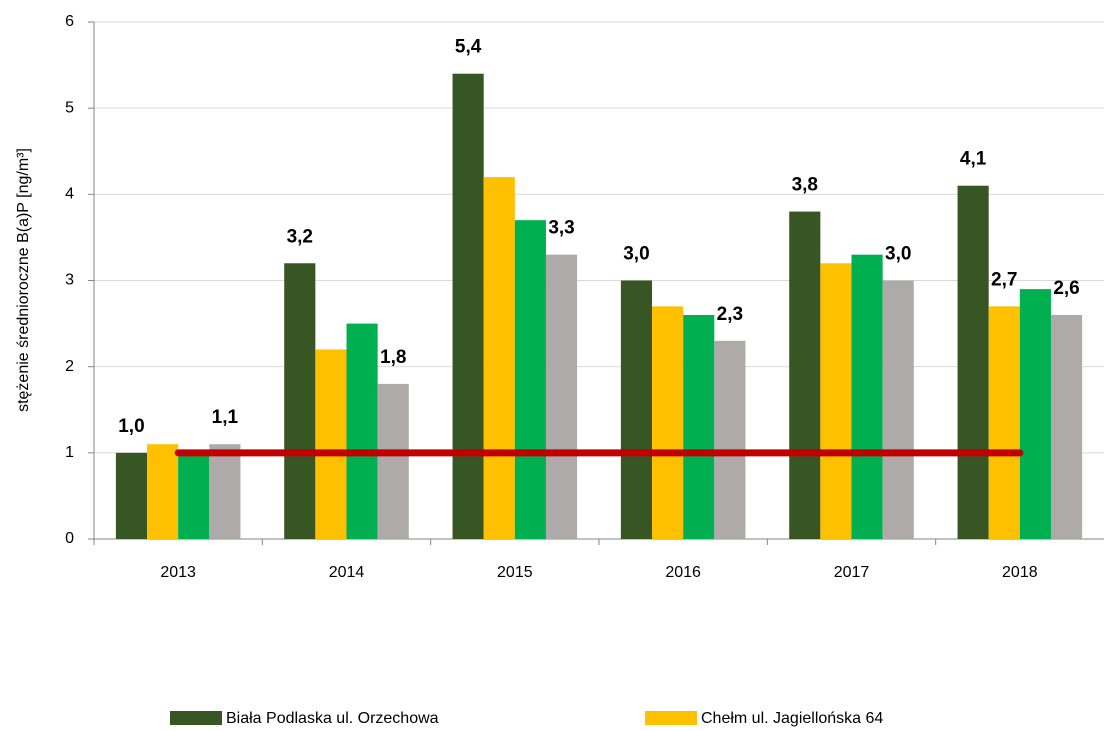  Describe the element at coordinates (69, 366) in the screenshot. I see `y-tick-label: 2` at that location.